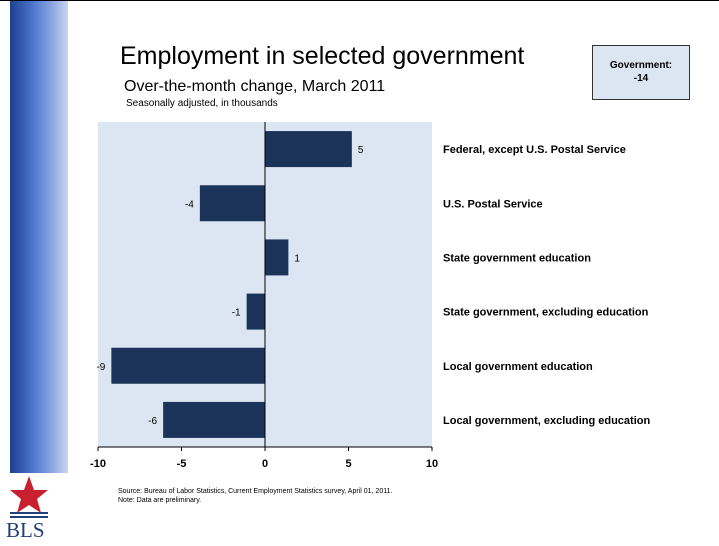  What do you see at coordinates (25, 530) in the screenshot?
I see `logo-text: BLS` at bounding box center [25, 530].